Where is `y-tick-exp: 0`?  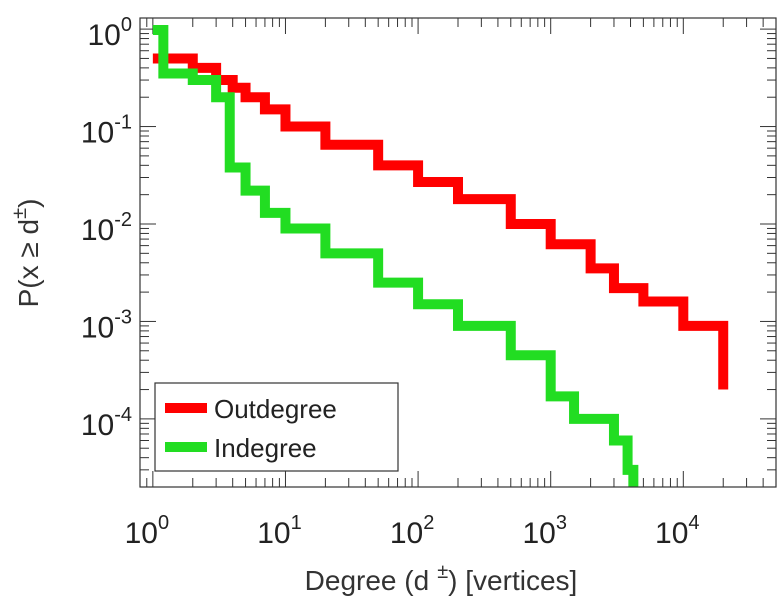
y-tick-exp: 0 is located at coordinates (126, 25).